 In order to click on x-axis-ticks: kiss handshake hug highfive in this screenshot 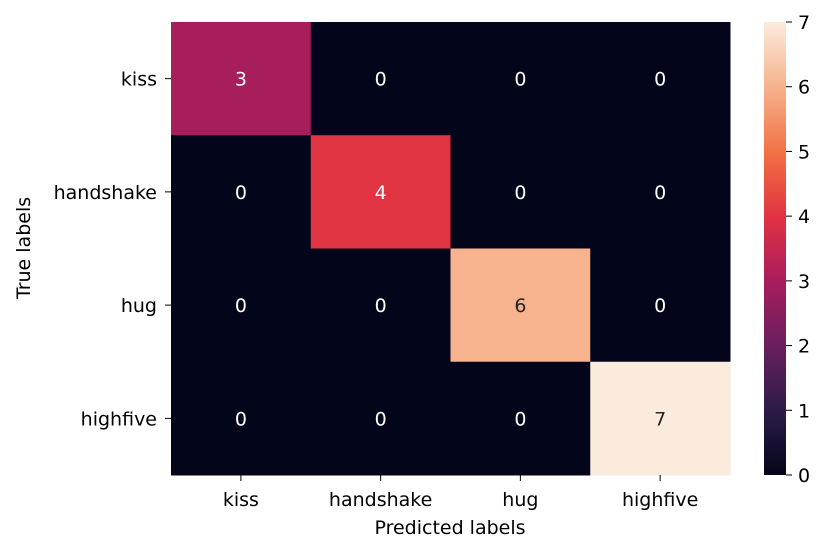, I will do `click(460, 493)`.